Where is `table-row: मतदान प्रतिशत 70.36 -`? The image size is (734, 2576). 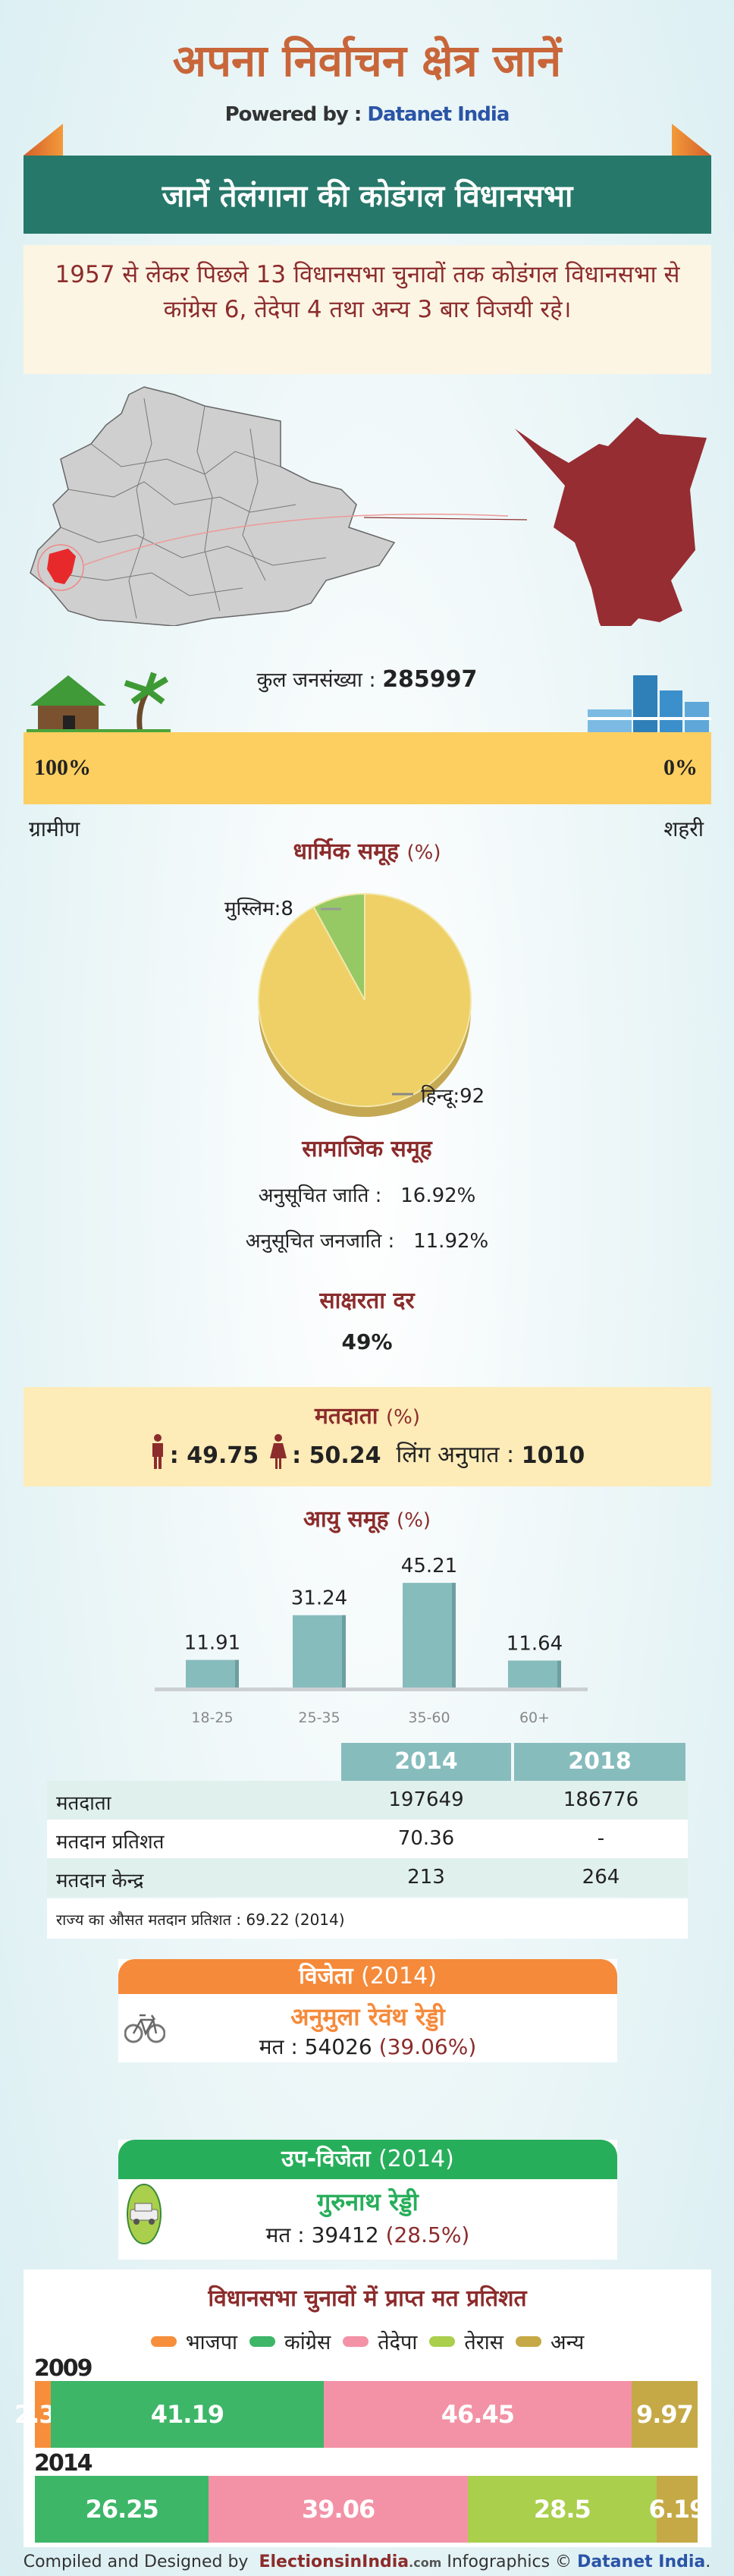
table-row: मतदान प्रतिशत 70.36 - is located at coordinates (367, 1839).